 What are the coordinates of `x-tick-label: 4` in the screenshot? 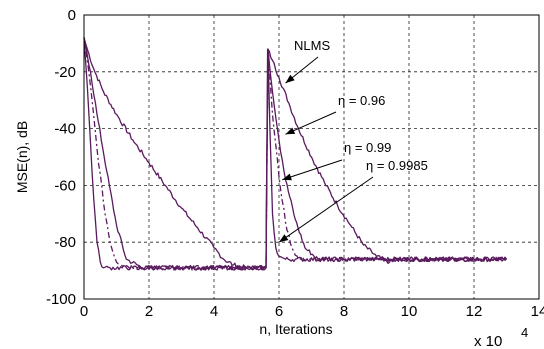 It's located at (214, 311).